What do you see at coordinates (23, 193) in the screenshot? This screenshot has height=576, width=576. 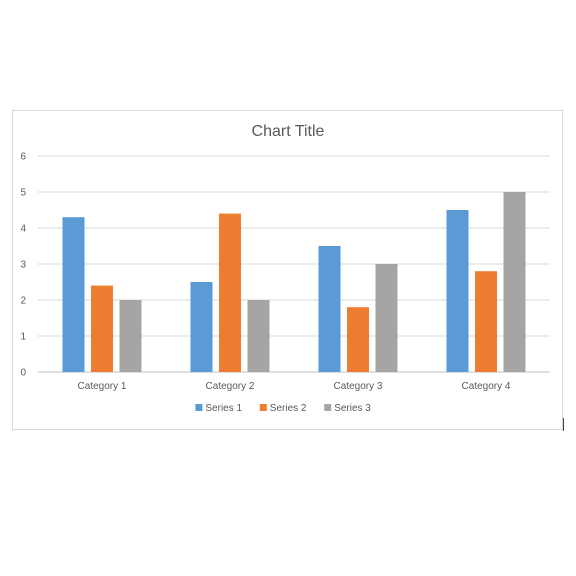 I see `y-tick-label: 5` at bounding box center [23, 193].